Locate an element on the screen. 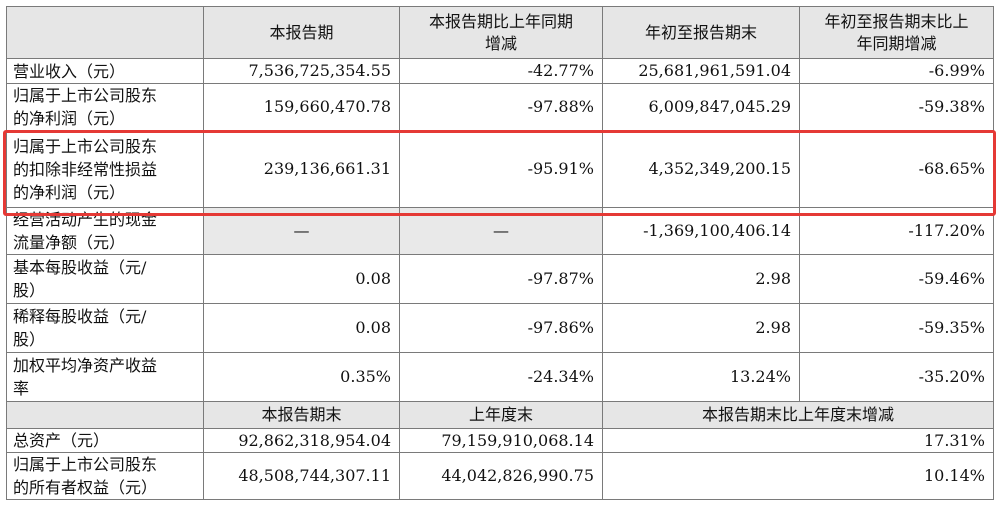  header-prior-year-end: 上年度末 is located at coordinates (501, 415).